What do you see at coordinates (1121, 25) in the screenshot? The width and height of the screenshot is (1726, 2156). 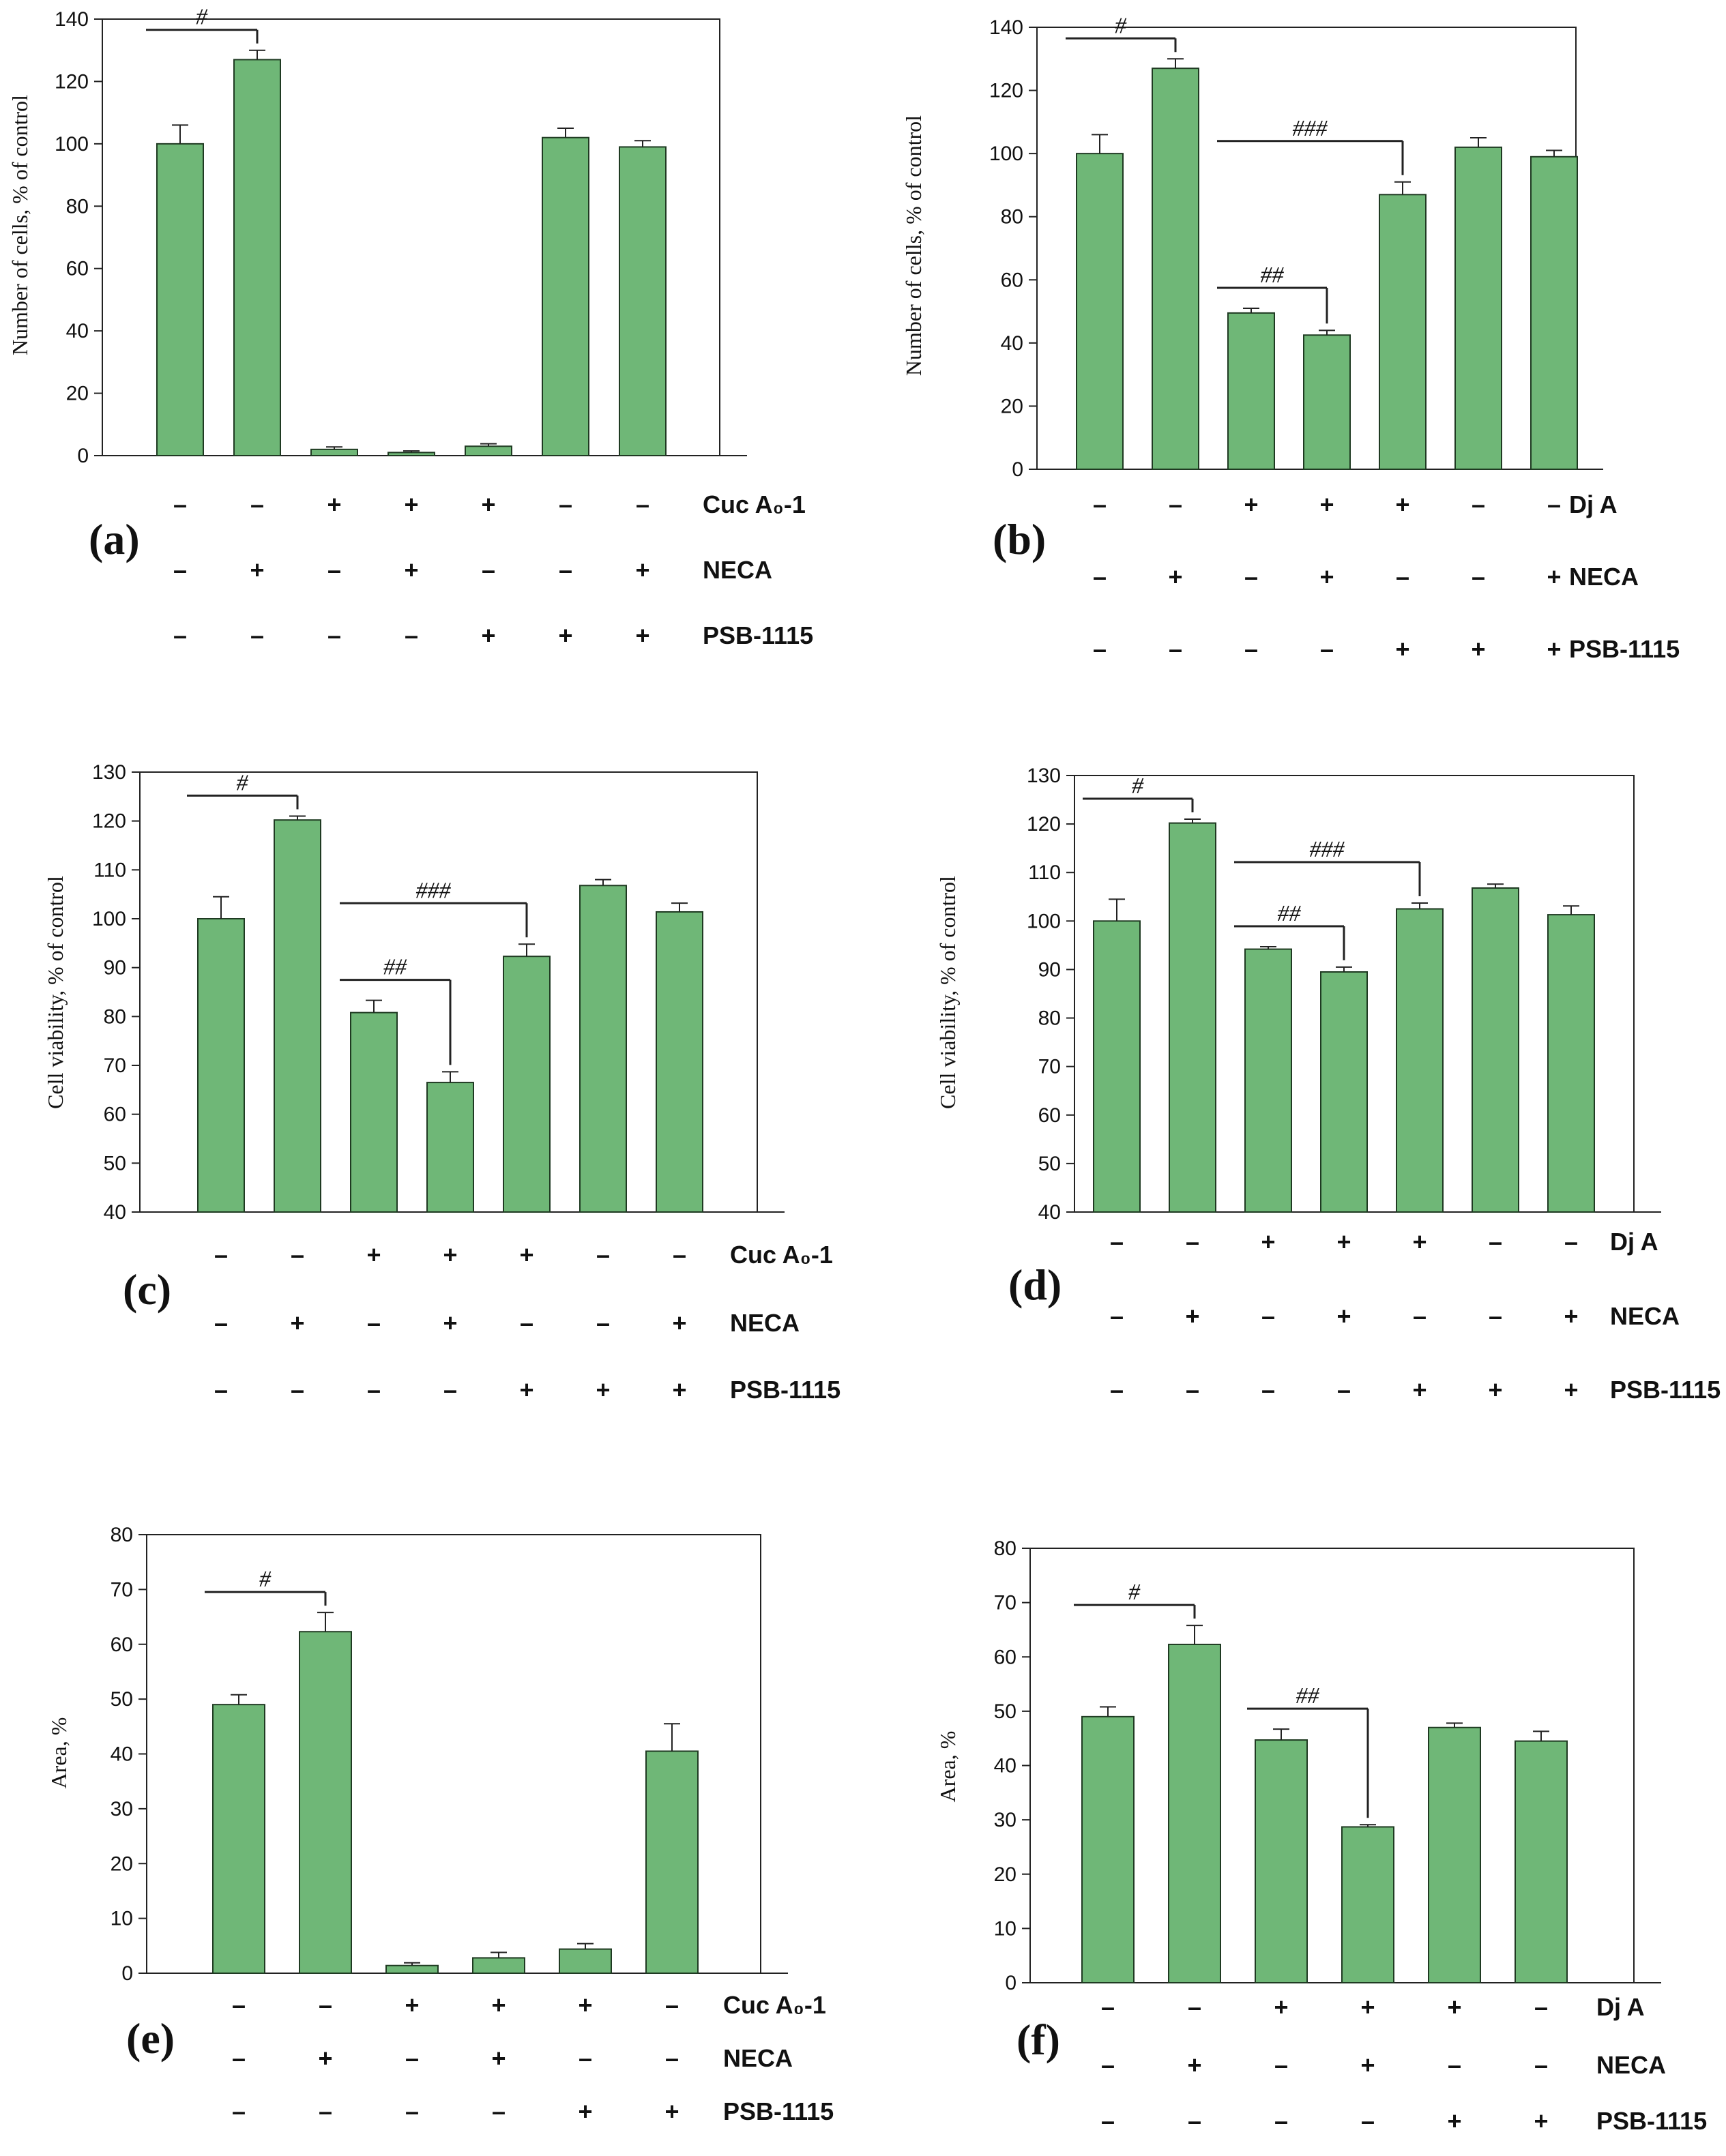 I see `significance-label: #` at bounding box center [1121, 25].